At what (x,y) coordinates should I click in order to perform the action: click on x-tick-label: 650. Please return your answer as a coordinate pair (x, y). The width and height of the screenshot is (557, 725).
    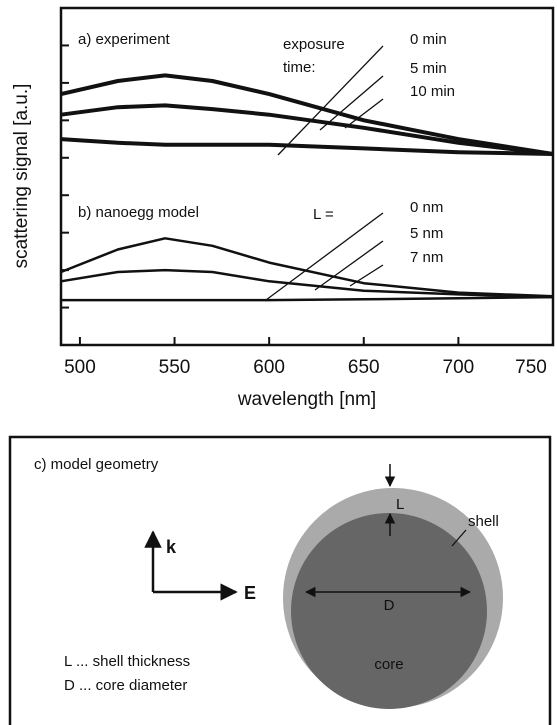
    Looking at the image, I should click on (364, 367).